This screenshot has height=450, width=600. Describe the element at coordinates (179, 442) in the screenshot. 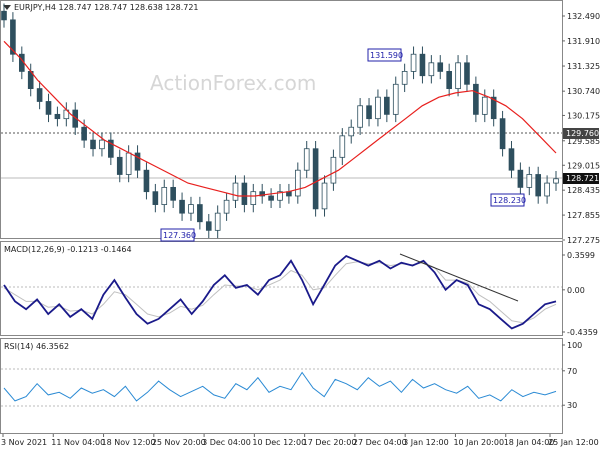

I see `x-tick-label: 25 Nov 20:00` at that location.